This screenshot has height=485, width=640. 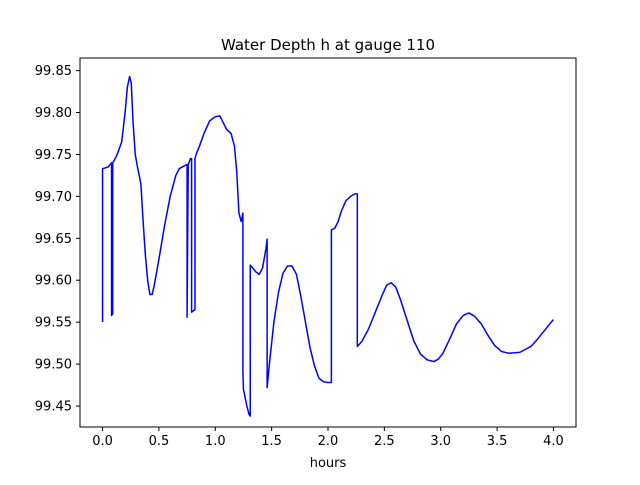 I want to click on x-tick-label: 3.0, so click(x=440, y=441).